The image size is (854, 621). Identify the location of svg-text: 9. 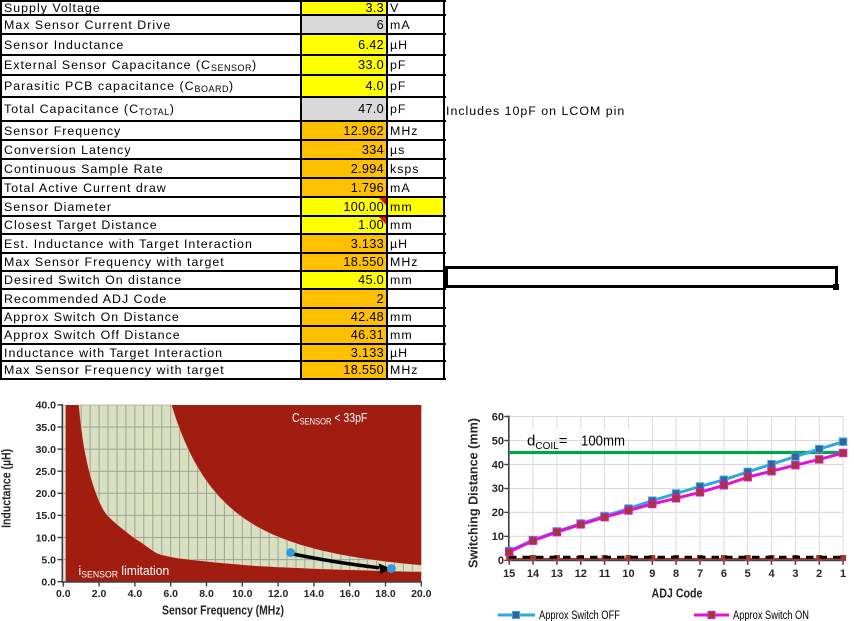
(652, 574).